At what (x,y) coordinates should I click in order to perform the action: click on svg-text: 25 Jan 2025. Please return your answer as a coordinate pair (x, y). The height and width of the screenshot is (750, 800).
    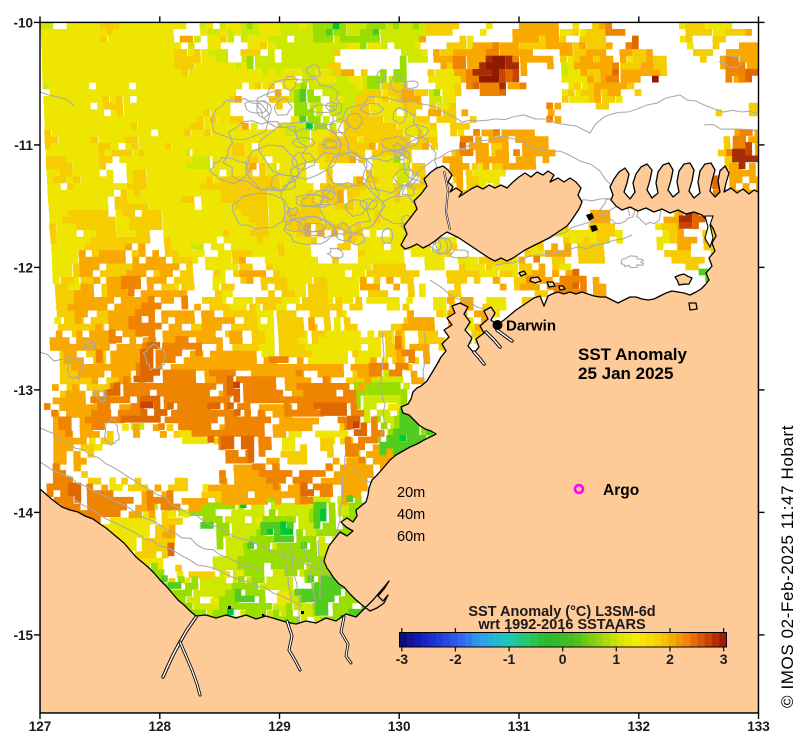
    Looking at the image, I should click on (625, 373).